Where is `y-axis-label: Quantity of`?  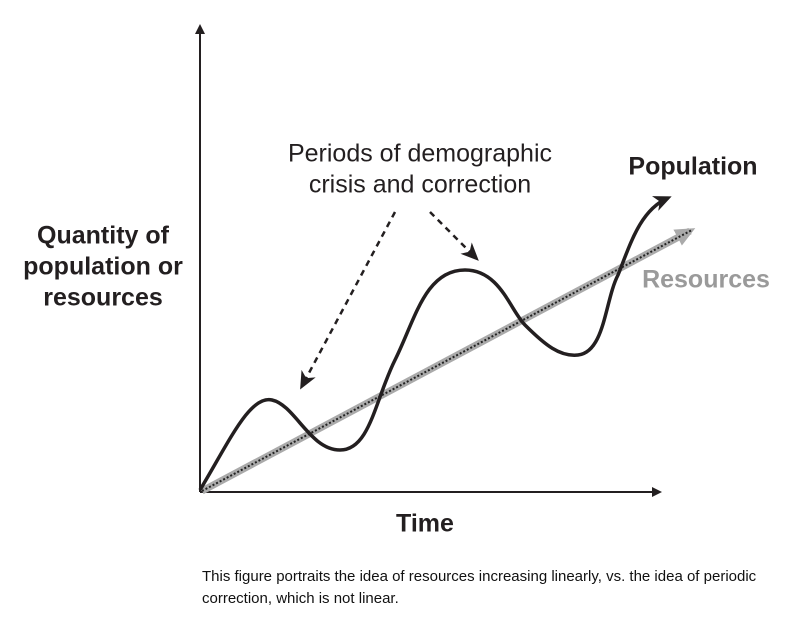
y-axis-label: Quantity of is located at coordinates (103, 236).